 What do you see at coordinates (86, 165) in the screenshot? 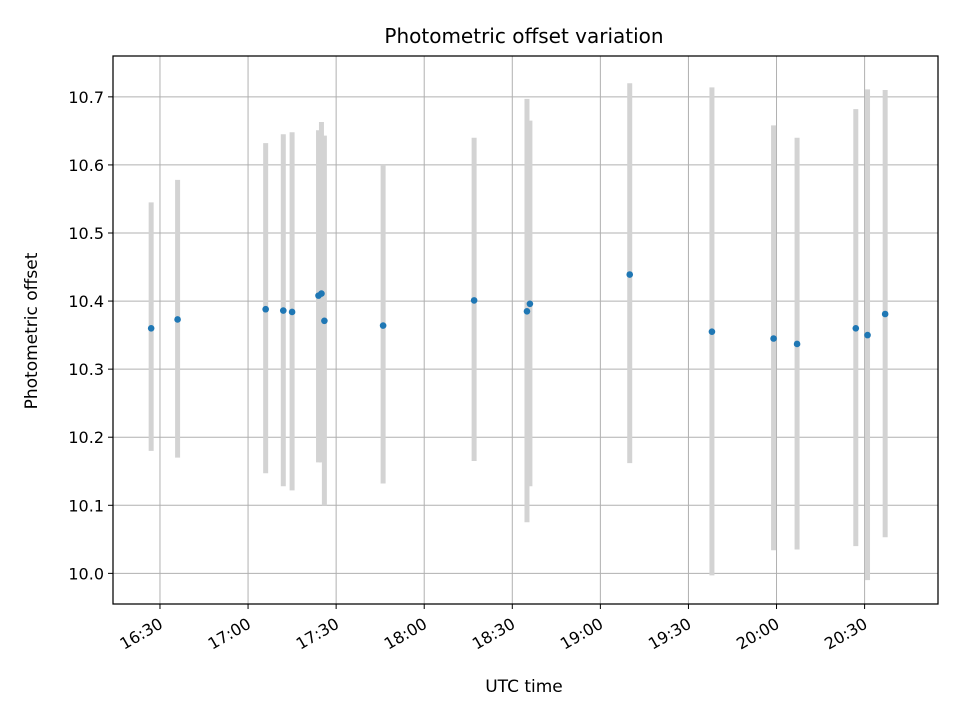
I see `y-tick-label: 10.6` at bounding box center [86, 165].